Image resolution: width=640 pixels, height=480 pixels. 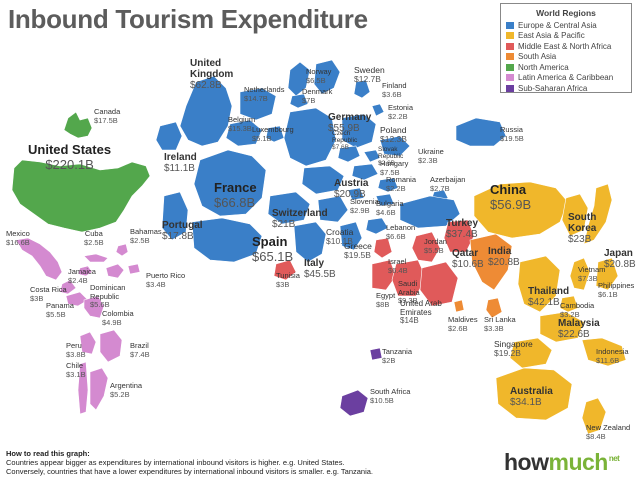 What do you see at coordinates (431, 156) in the screenshot?
I see `label-ukraine: Ukraine $2.3B` at bounding box center [431, 156].